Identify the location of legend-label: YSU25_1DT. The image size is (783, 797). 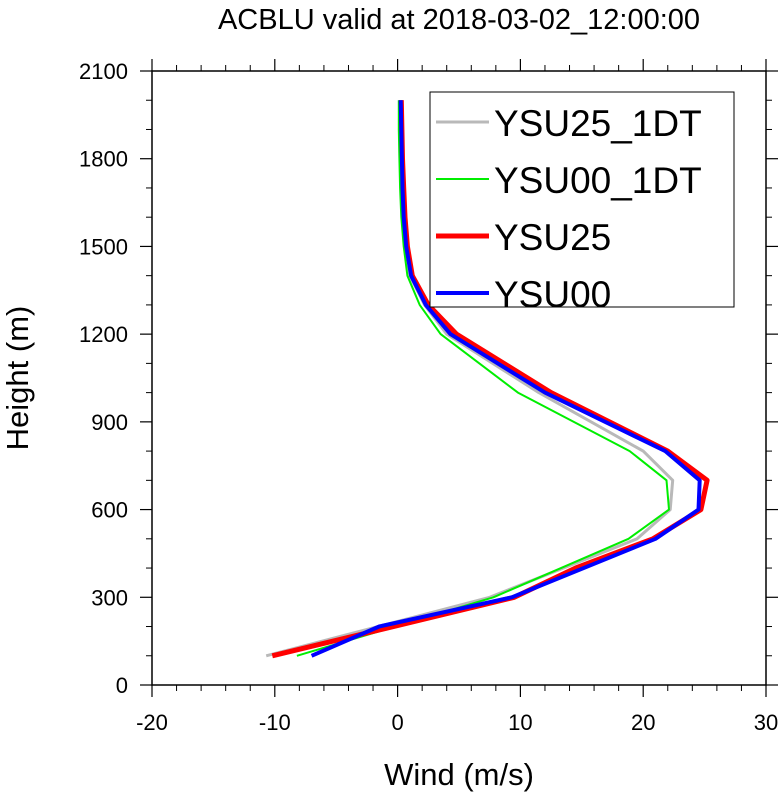
(598, 123).